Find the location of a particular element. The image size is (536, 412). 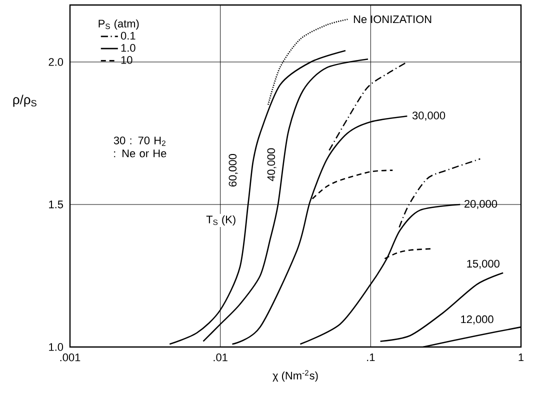

legend-label: 10 is located at coordinates (126, 60).